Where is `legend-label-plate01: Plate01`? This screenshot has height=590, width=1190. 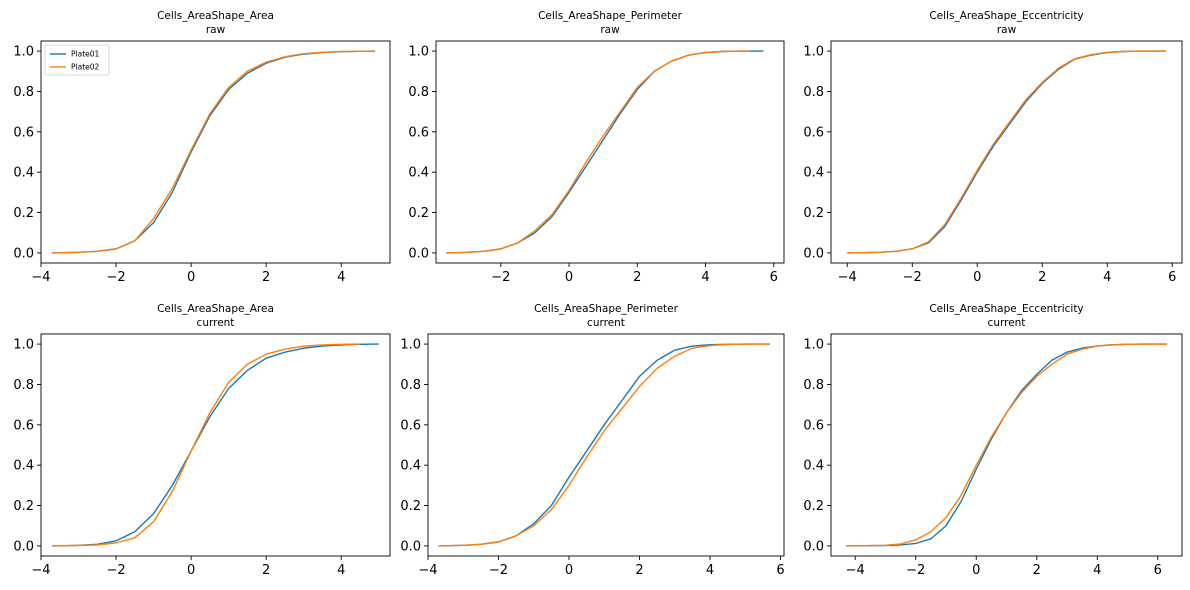
legend-label-plate01: Plate01 is located at coordinates (85, 54).